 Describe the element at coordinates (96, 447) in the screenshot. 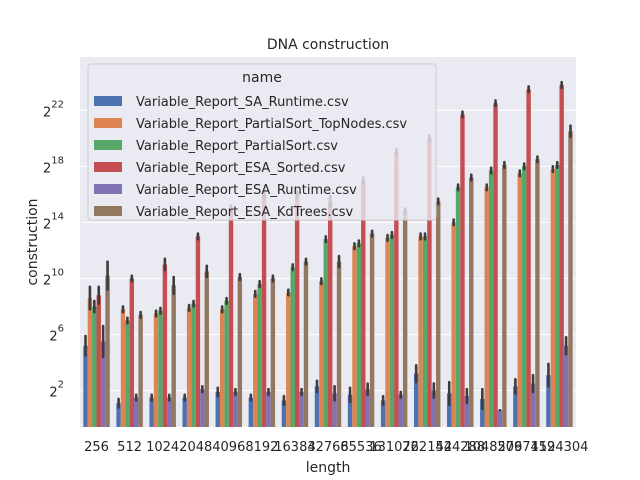

I see `x-tick-label: 256` at that location.